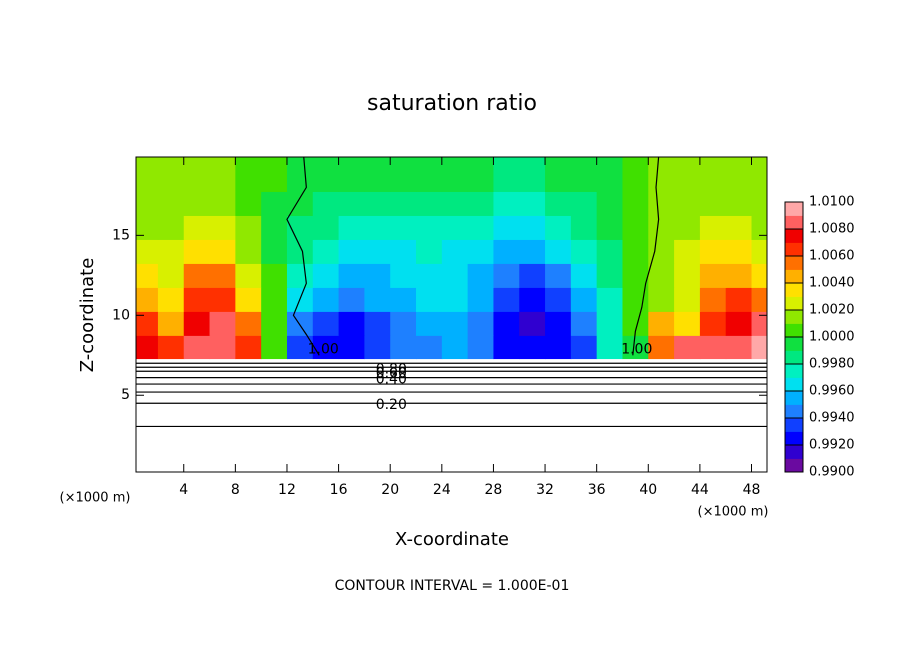  Describe the element at coordinates (87, 315) in the screenshot. I see `y-axis-title: Z-coordinate` at that location.